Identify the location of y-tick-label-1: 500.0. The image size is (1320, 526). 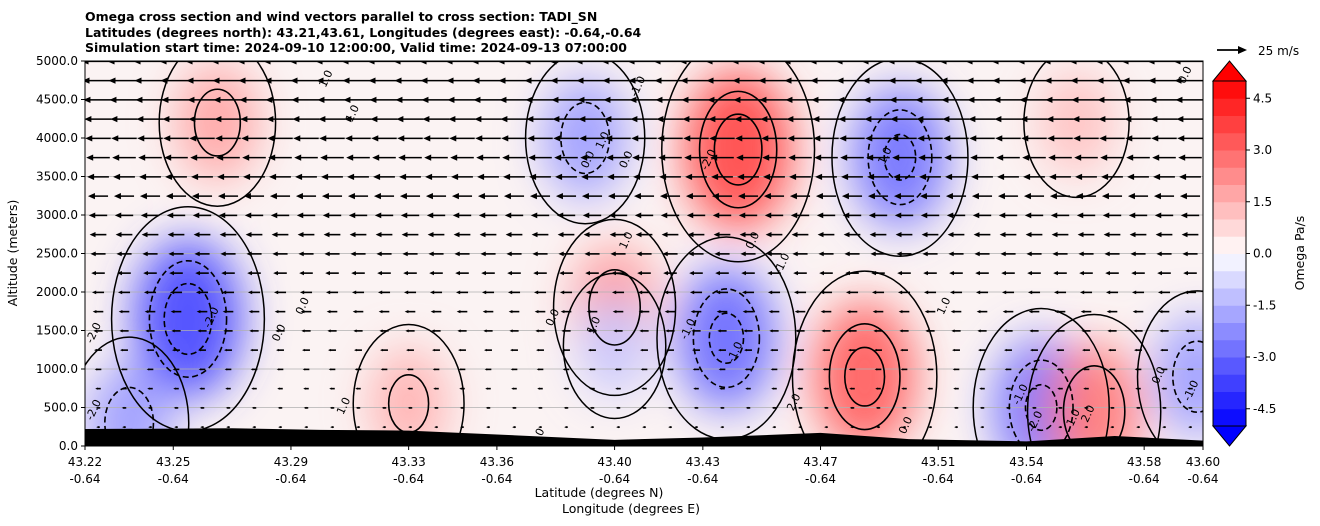
(61, 408).